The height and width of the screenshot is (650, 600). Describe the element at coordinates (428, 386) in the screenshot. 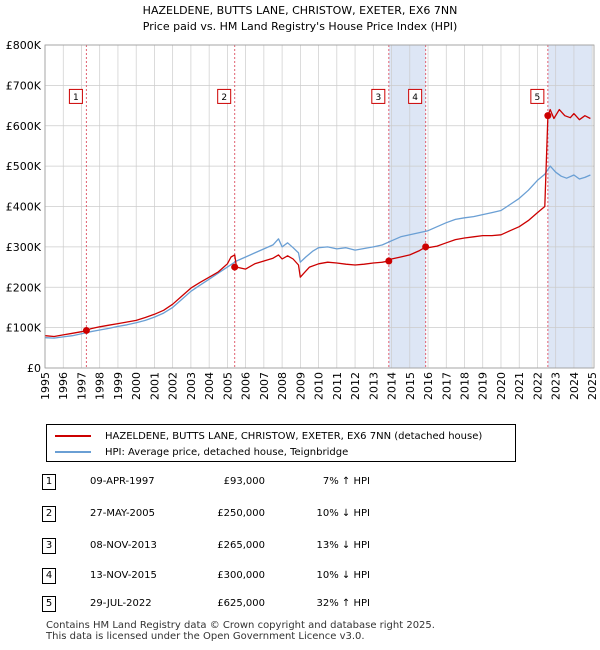

I see `x-tick-label: 2016` at that location.